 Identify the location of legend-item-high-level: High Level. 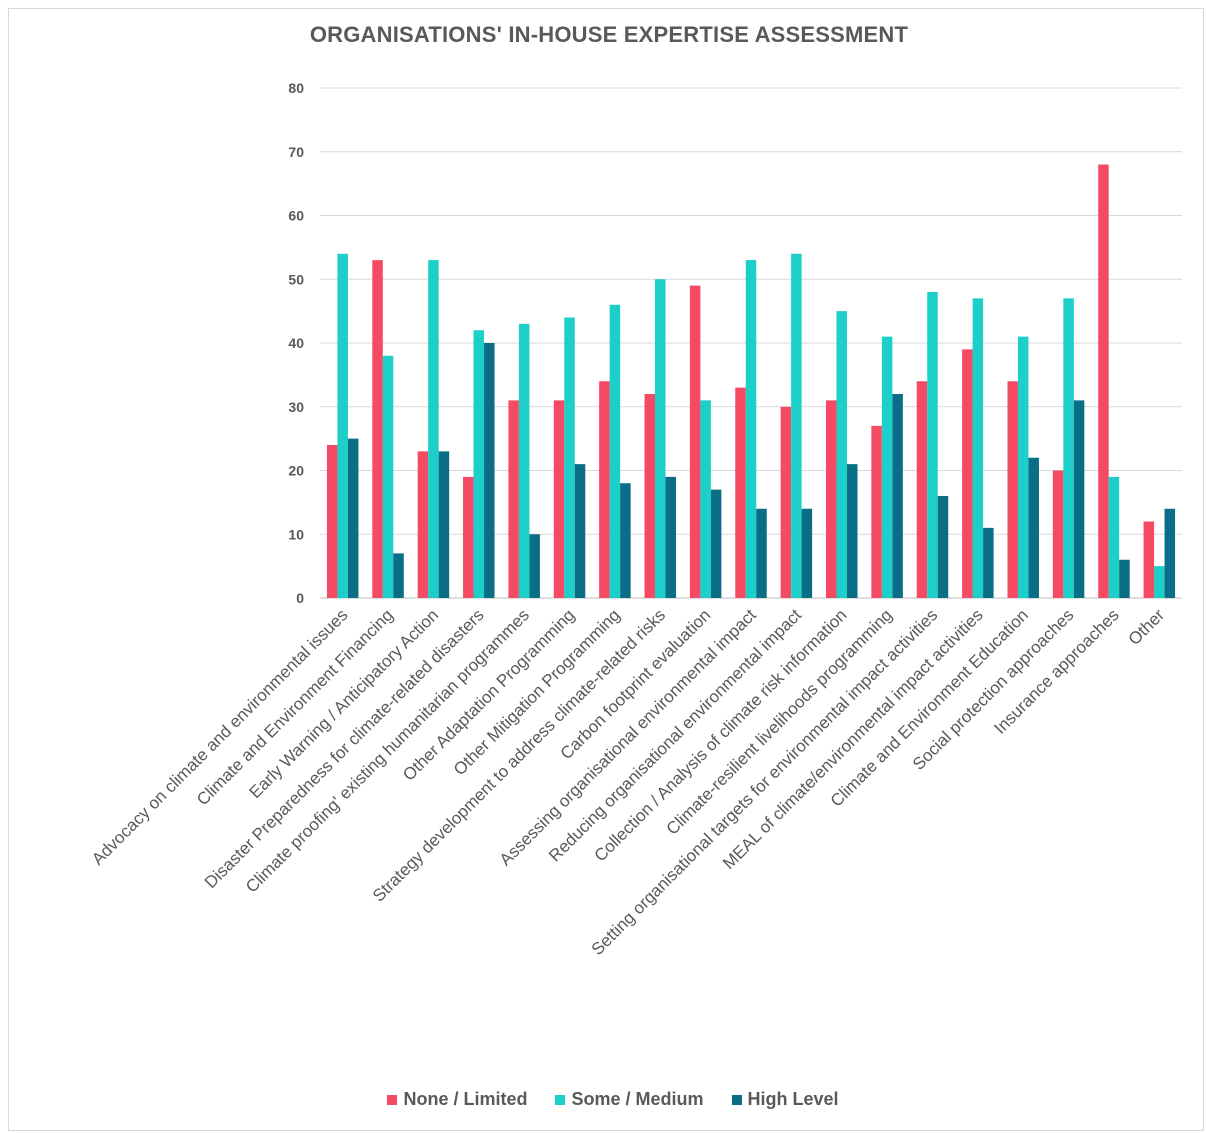
(785, 1099).